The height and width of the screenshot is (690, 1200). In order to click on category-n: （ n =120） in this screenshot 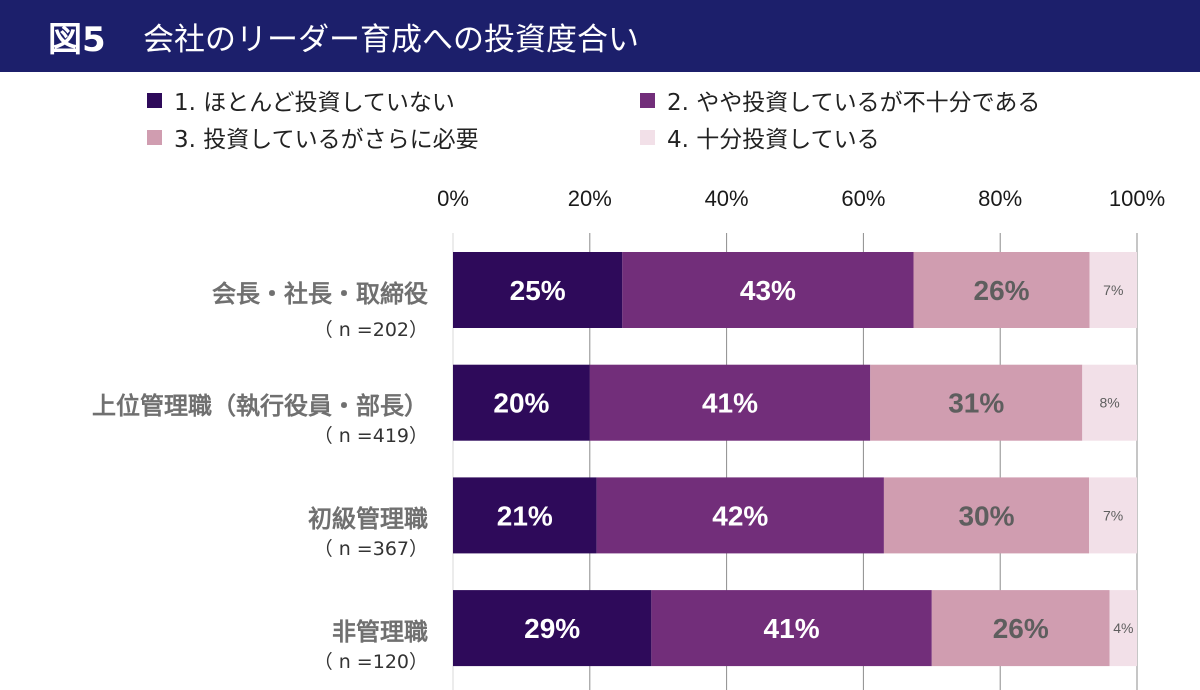, I will do `click(370, 662)`.